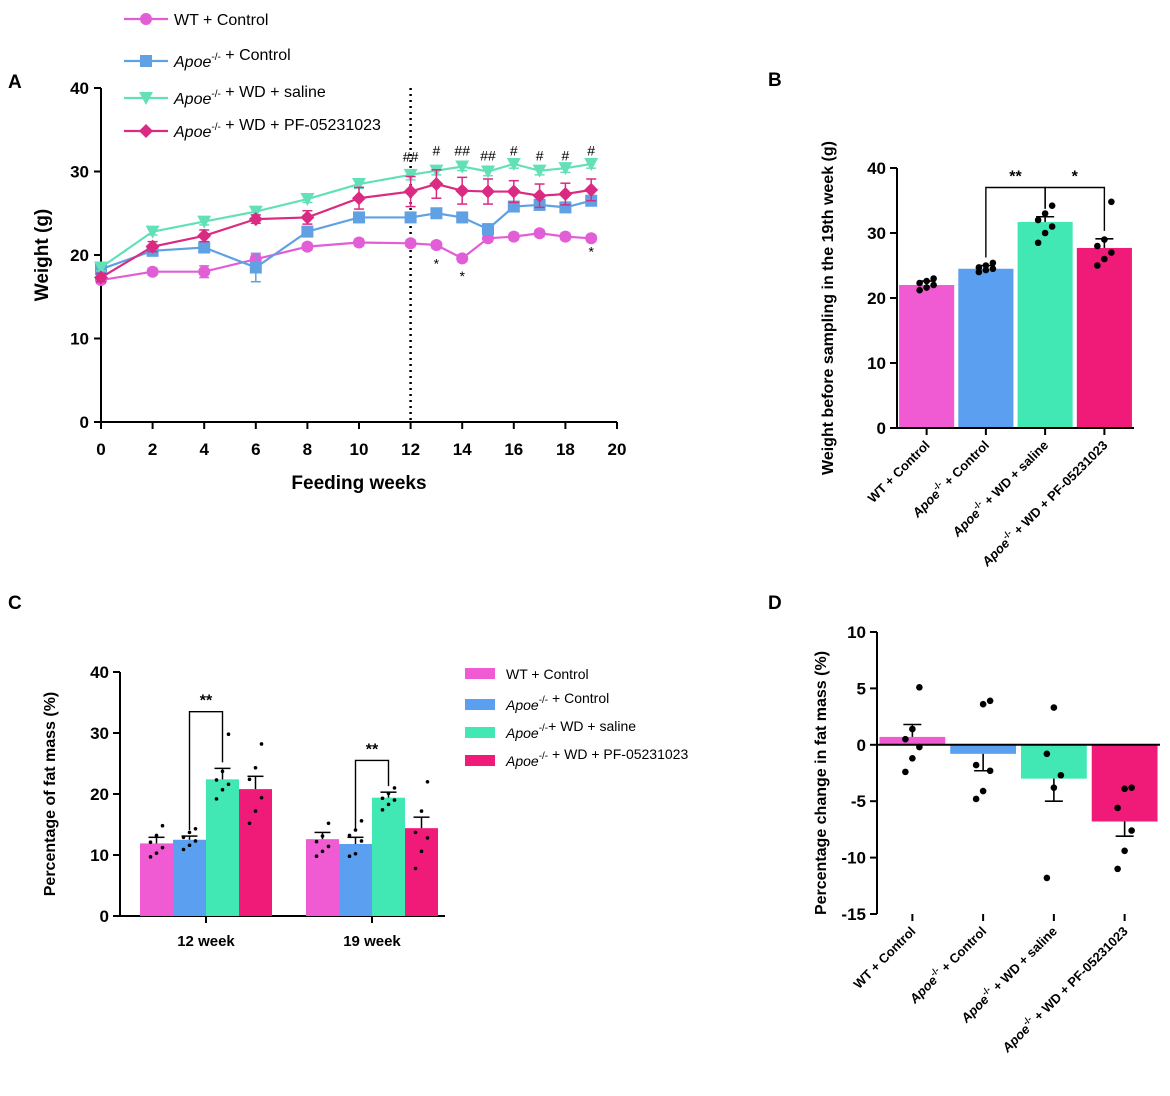  What do you see at coordinates (99, 794) in the screenshot?
I see `y-tick-label: 20` at bounding box center [99, 794].